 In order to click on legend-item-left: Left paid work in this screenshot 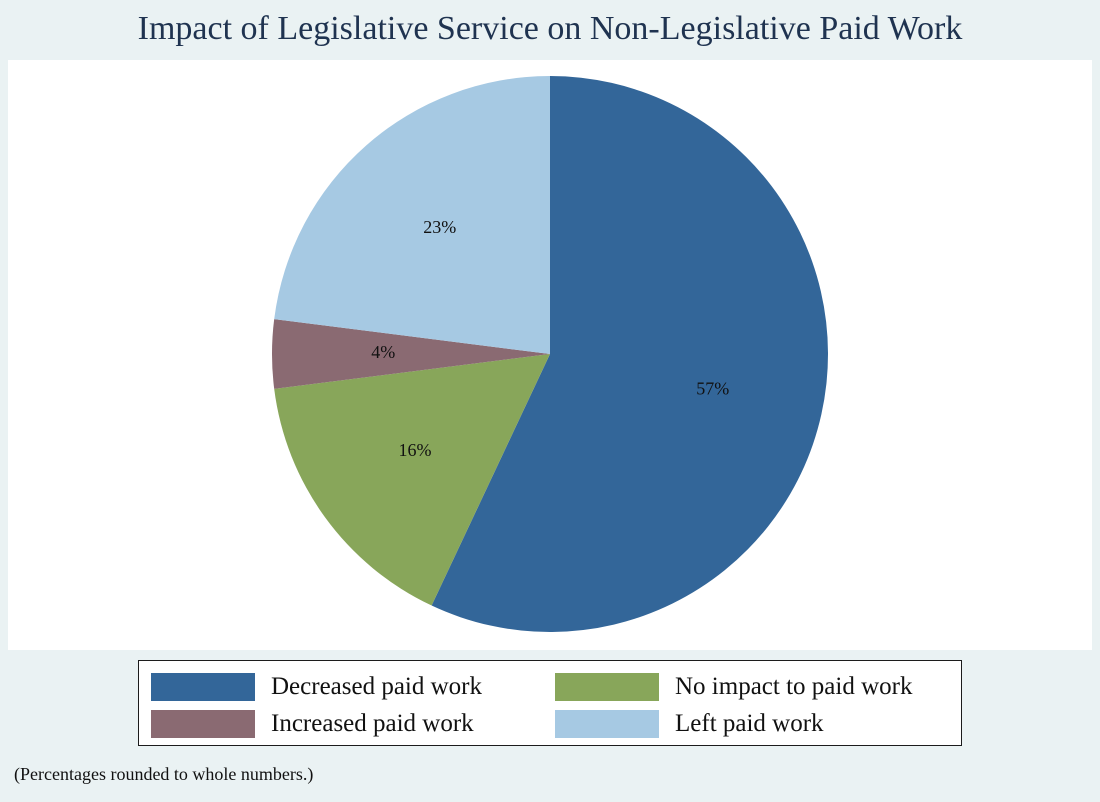, I will do `click(689, 724)`.